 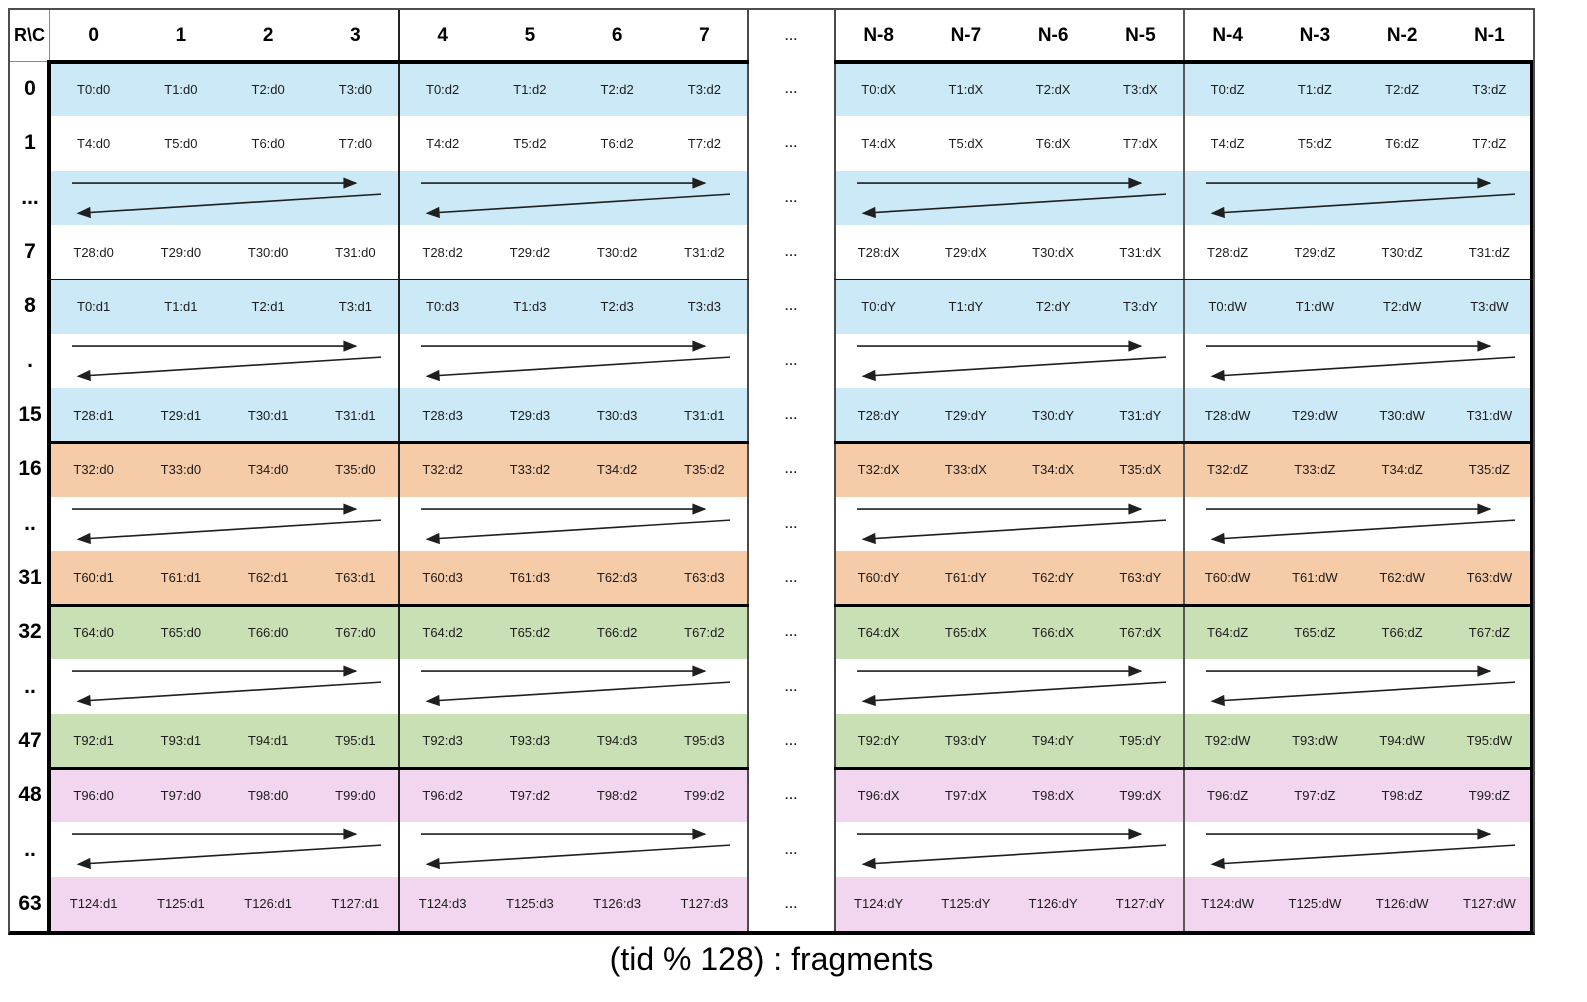 I want to click on fragment-cell: T99:d2, so click(x=704, y=795).